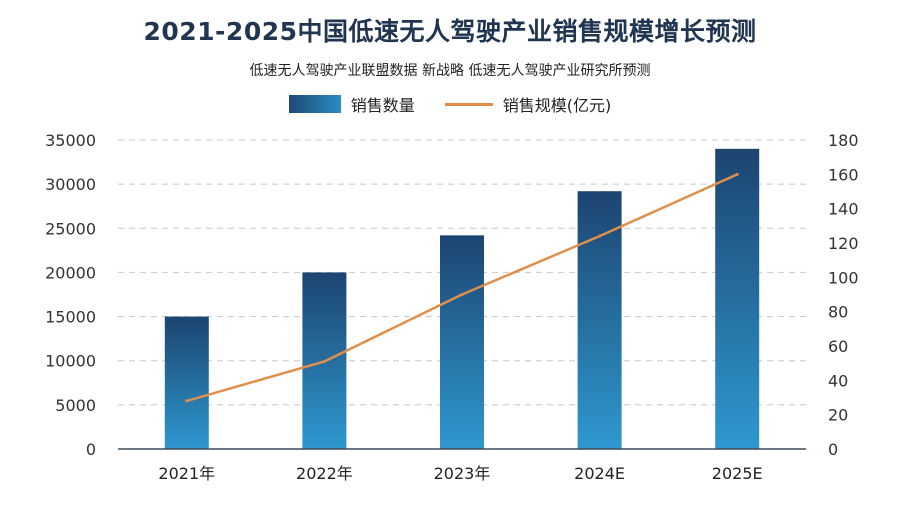  What do you see at coordinates (314, 104) in the screenshot?
I see `legend-swatch-bar` at bounding box center [314, 104].